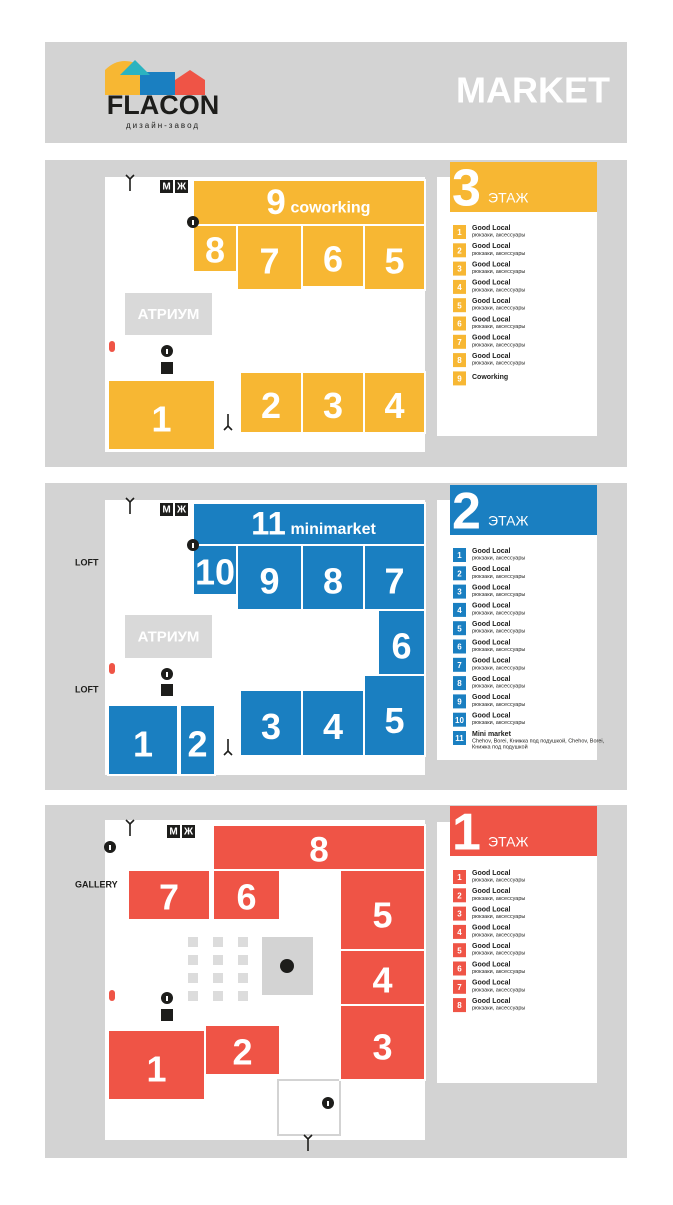  Describe the element at coordinates (269, 581) in the screenshot. I see `store-number: 9` at that location.